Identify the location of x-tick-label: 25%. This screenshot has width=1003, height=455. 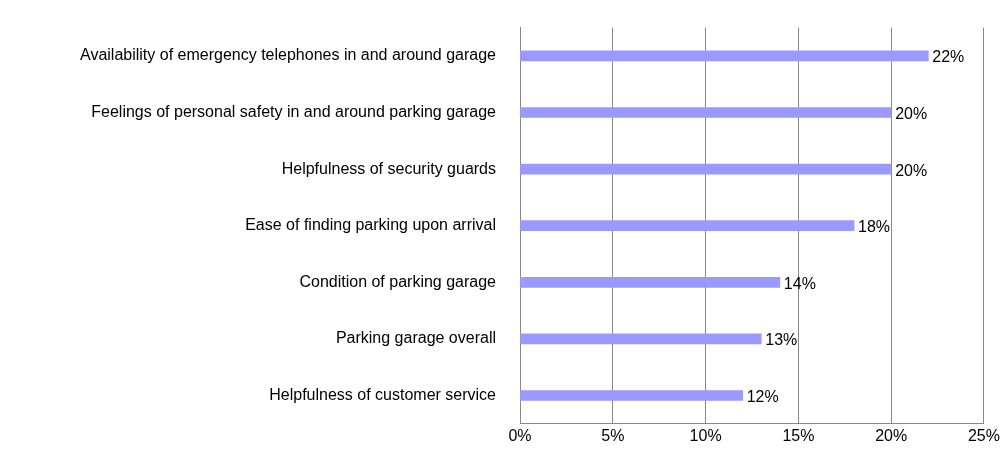
(983, 435).